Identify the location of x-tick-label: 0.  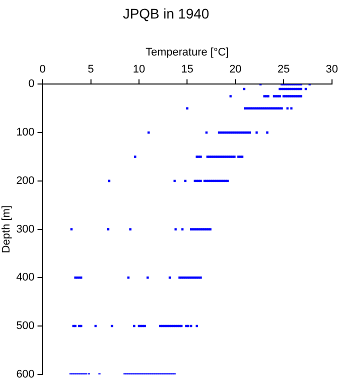
(42, 70).